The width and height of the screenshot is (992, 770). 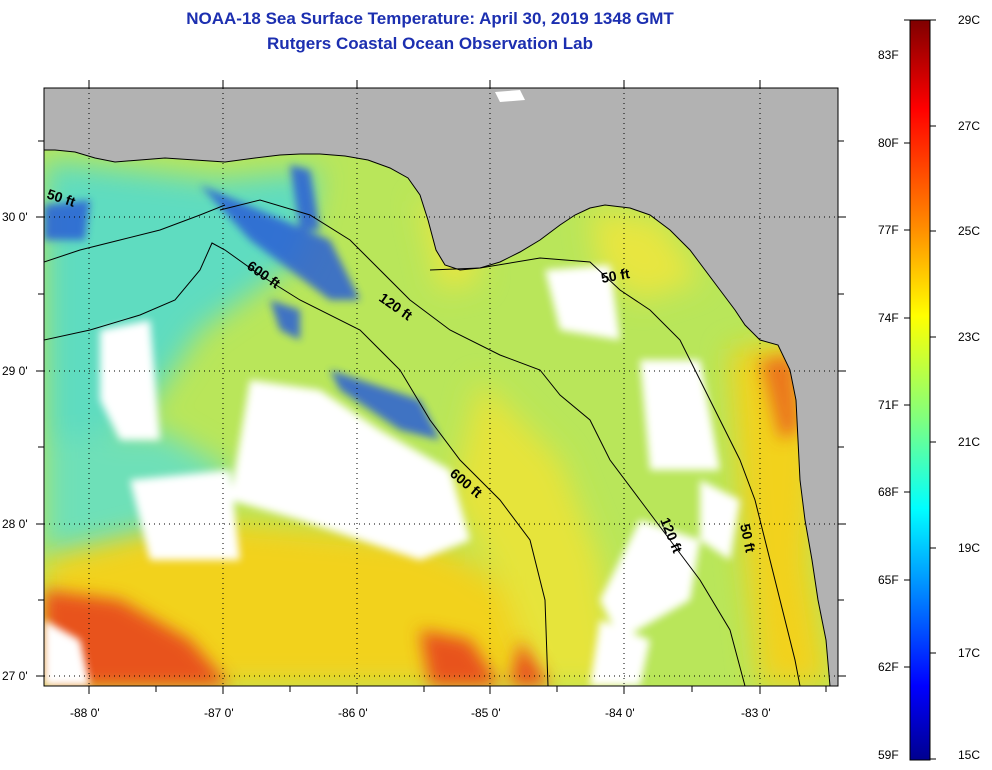 I want to click on colorbar, so click(x=920, y=390).